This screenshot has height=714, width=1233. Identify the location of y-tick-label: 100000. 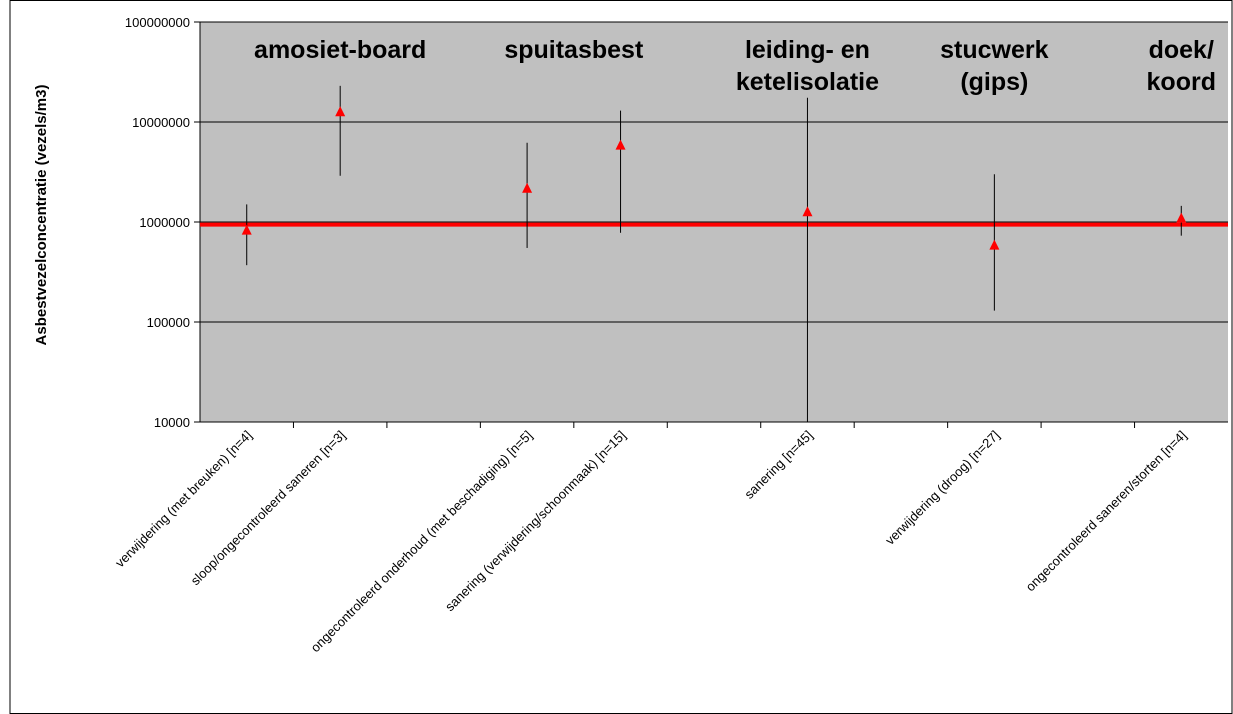
(168, 322).